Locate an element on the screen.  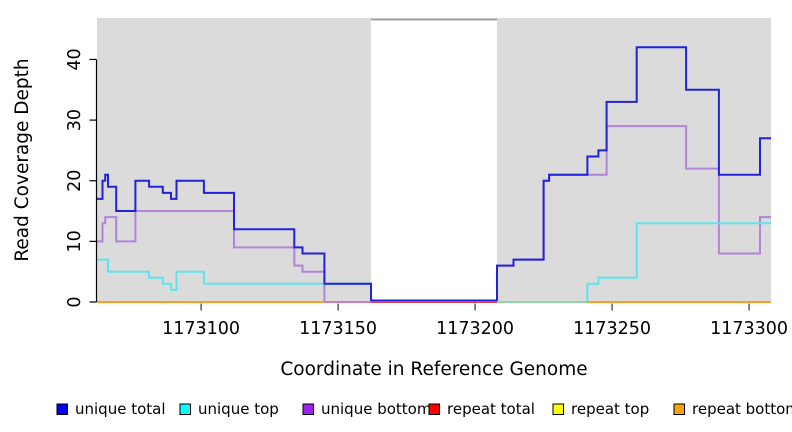
legend-item-label: repeat bottom is located at coordinates (742, 409).